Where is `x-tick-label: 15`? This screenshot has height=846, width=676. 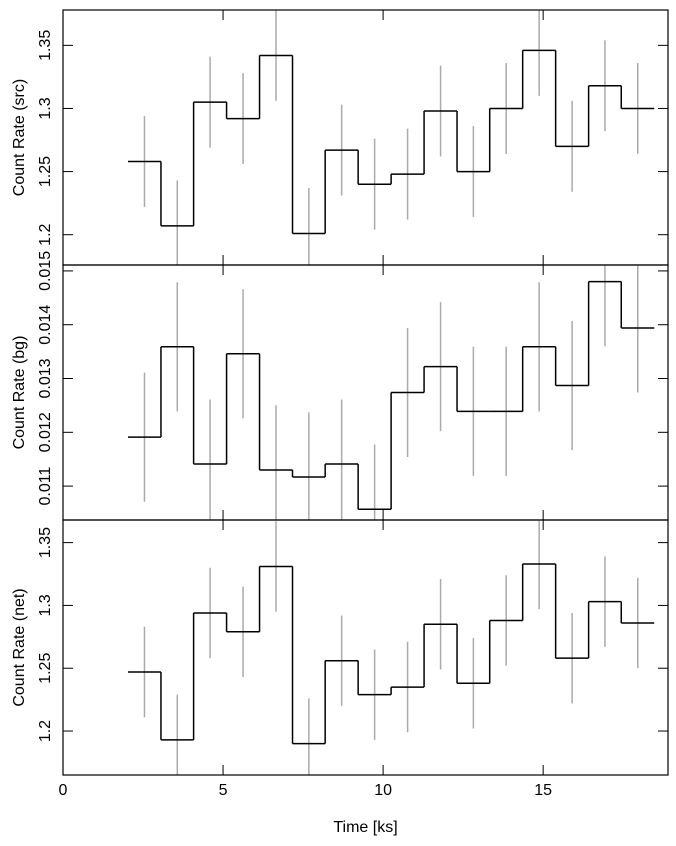 x-tick-label: 15 is located at coordinates (543, 790).